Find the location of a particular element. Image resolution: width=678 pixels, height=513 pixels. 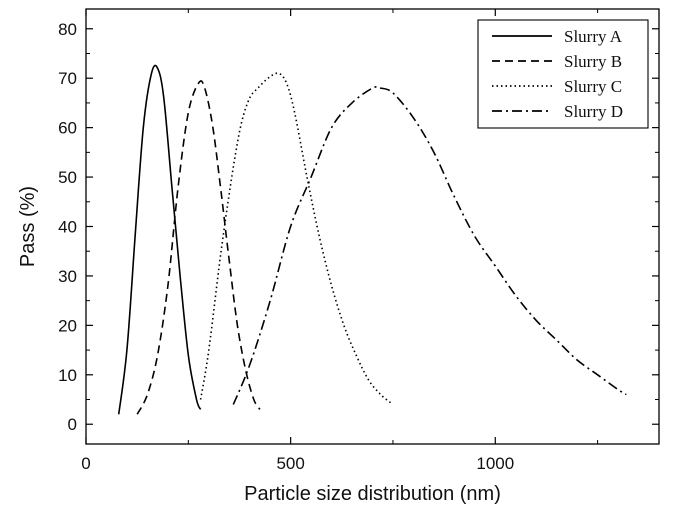

y-tick-label: 40 is located at coordinates (67, 227).